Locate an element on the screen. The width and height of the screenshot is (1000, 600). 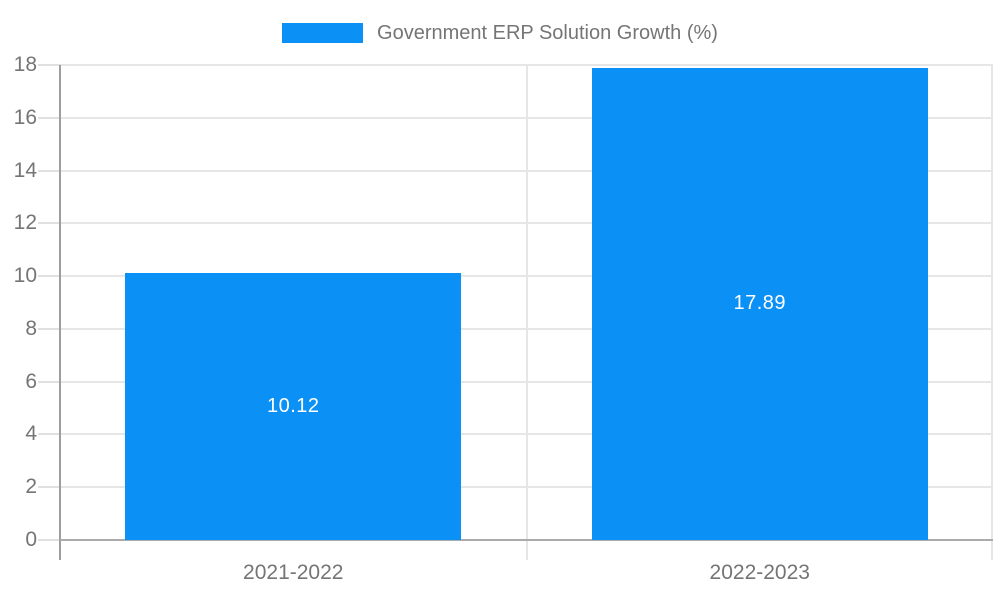
y-tick-label: 18 is located at coordinates (25, 64).